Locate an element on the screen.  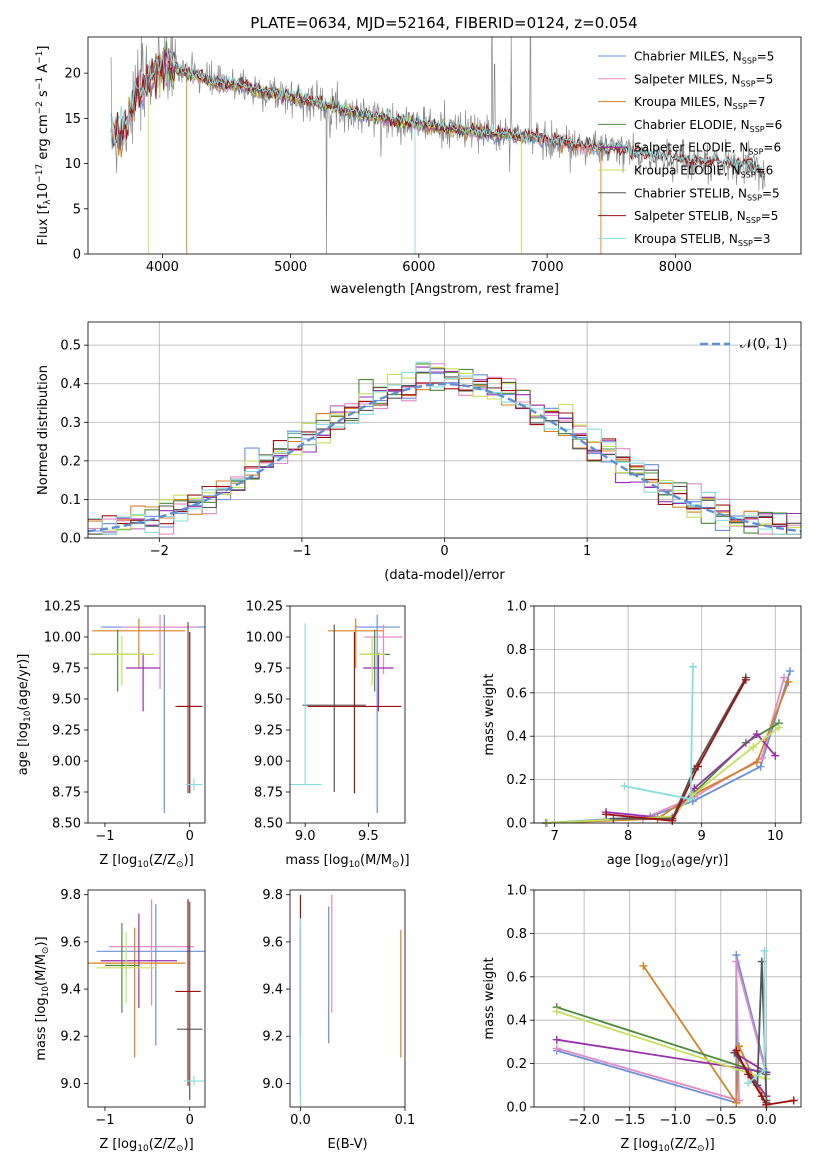
gaussian-curve is located at coordinates (444, 457).